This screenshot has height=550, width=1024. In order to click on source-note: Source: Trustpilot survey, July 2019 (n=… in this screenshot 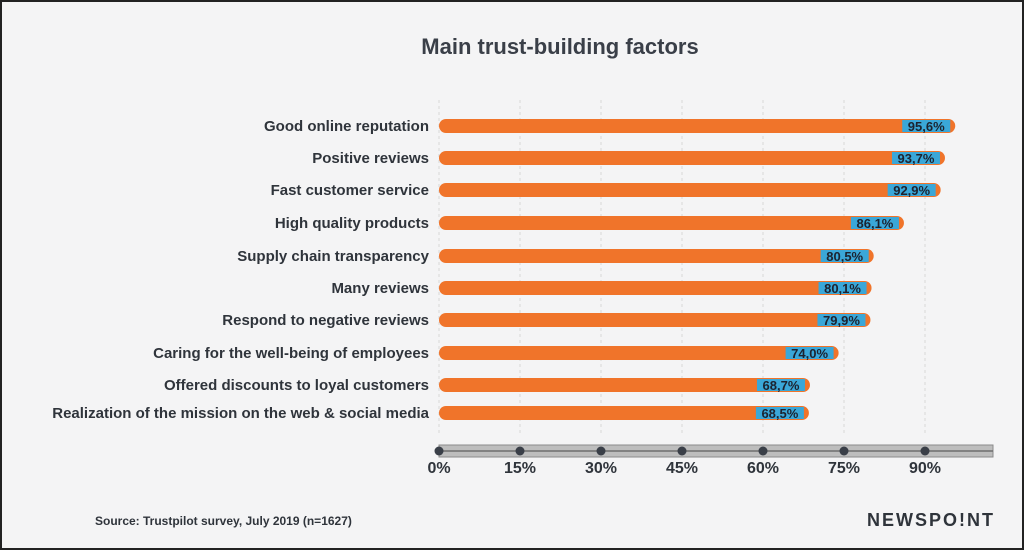, I will do `click(223, 521)`.